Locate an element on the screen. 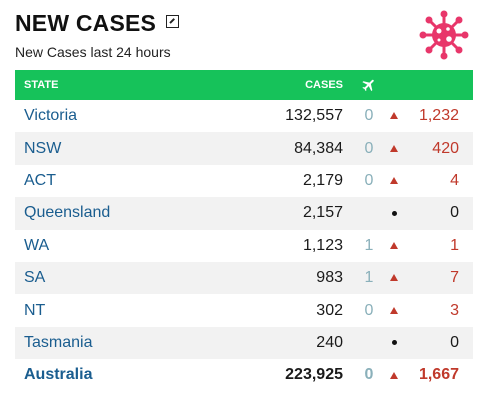 This screenshot has height=400, width=486. new-column-header is located at coordinates (442, 85).